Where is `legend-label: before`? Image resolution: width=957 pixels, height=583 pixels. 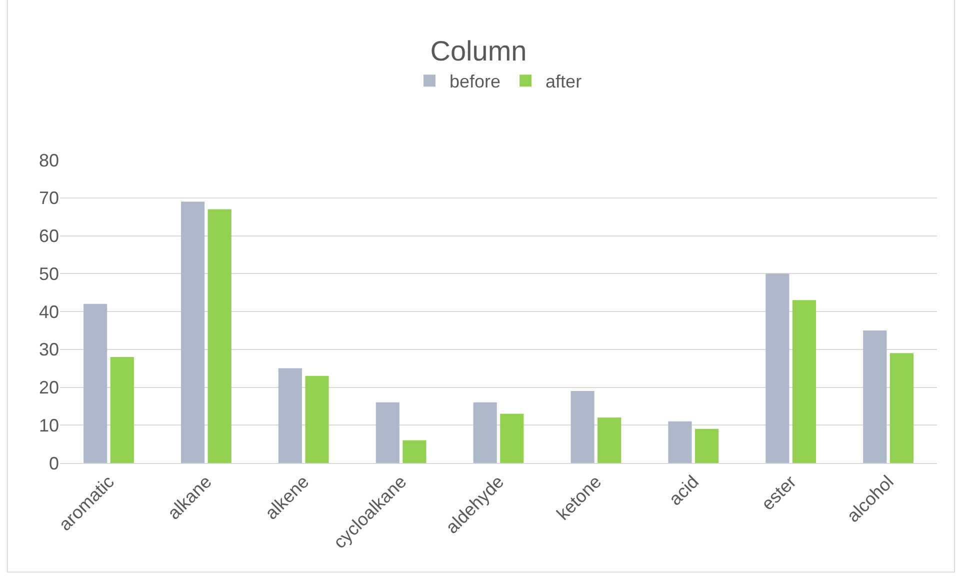
legend-label: before is located at coordinates (475, 82).